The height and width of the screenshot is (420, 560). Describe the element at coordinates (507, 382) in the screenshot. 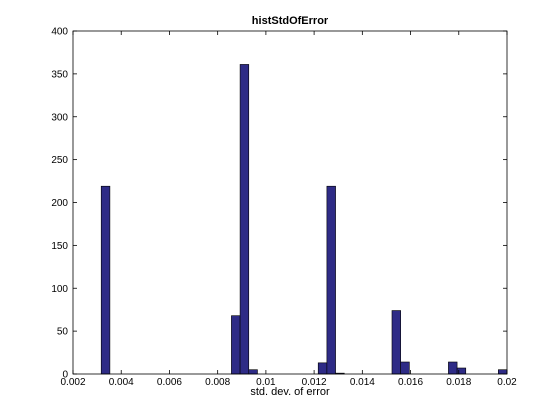

I see `x-tick-label-9: 0.02` at that location.